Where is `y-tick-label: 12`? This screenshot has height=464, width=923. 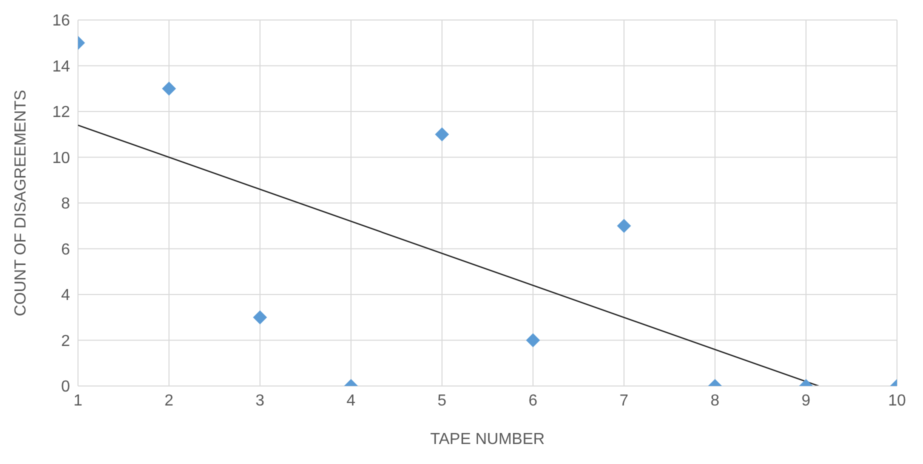
y-tick-label: 12 is located at coordinates (61, 113).